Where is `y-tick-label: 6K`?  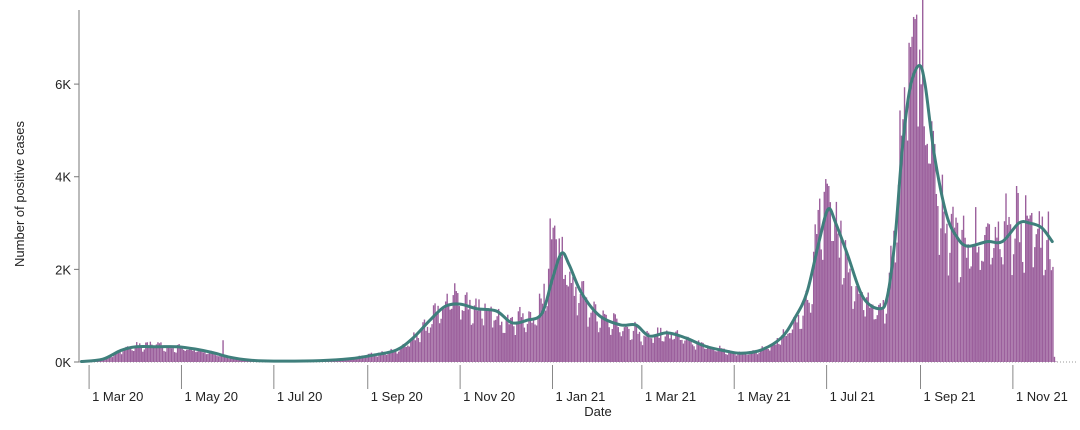 y-tick-label: 6K is located at coordinates (63, 84).